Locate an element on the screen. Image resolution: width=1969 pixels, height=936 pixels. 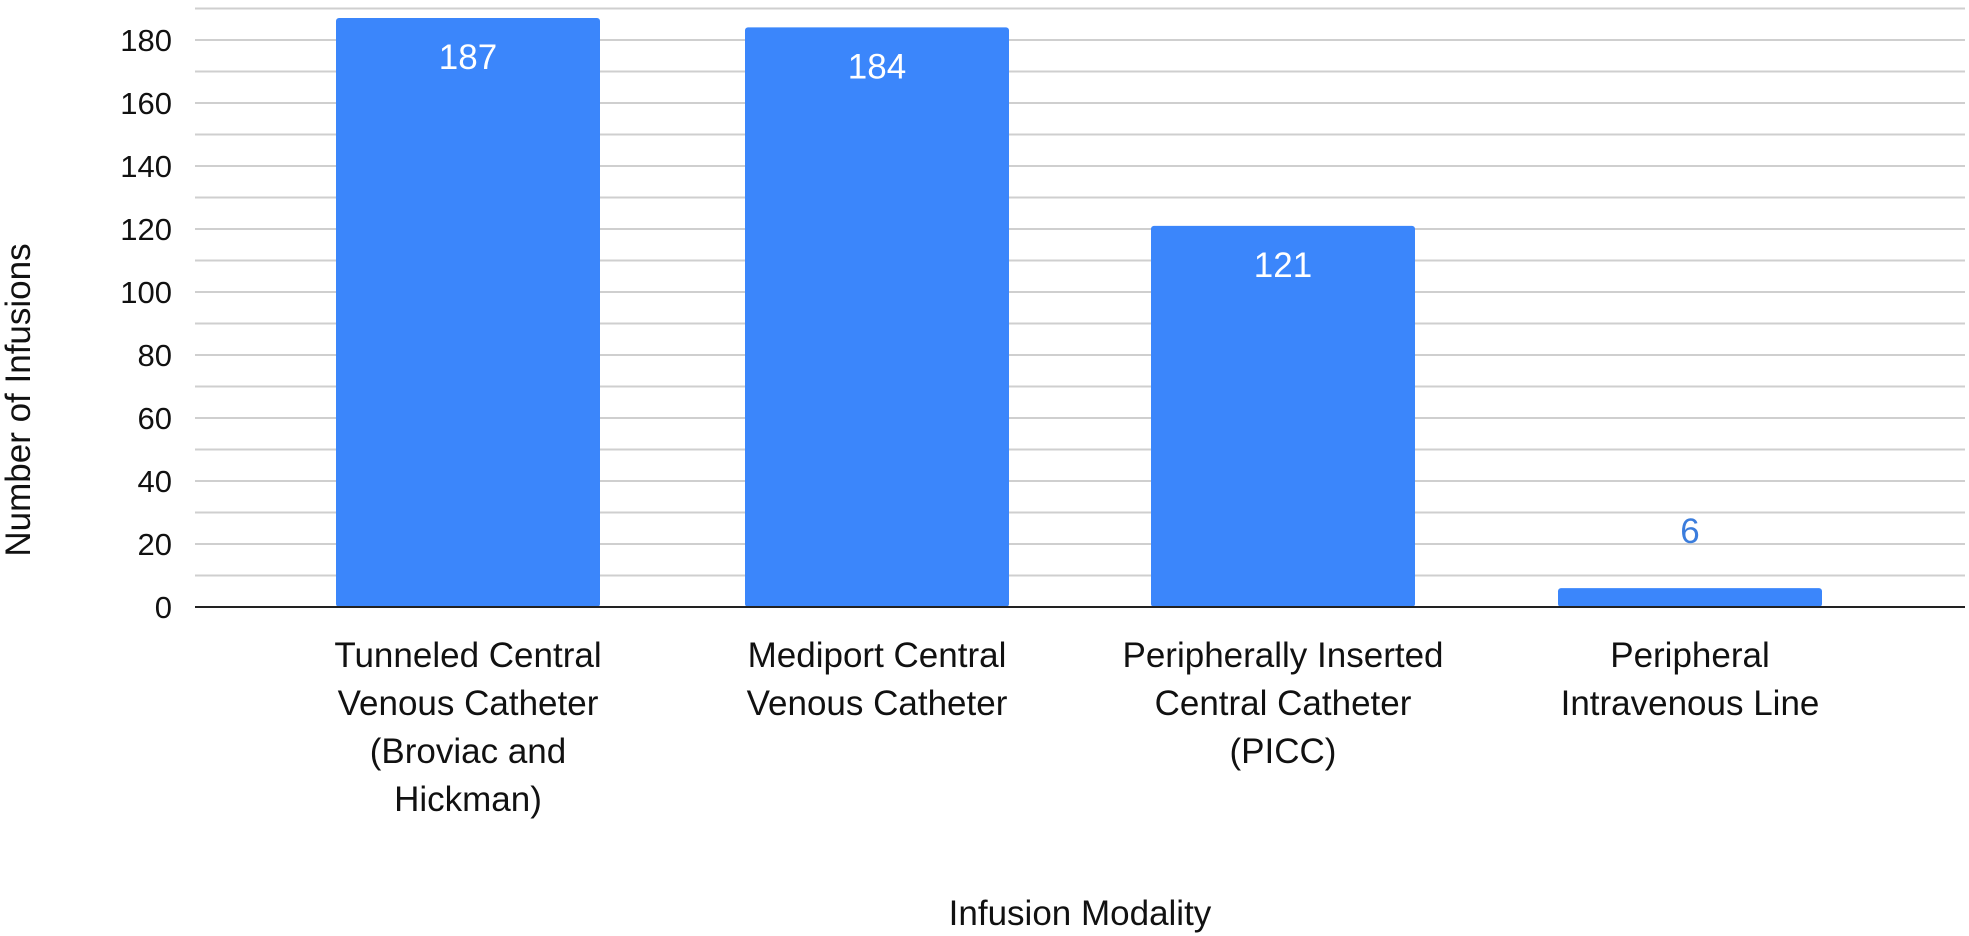
y-axis-ticks: 0 20 40 60 80 100 120 140 160 180 is located at coordinates (146, 324).